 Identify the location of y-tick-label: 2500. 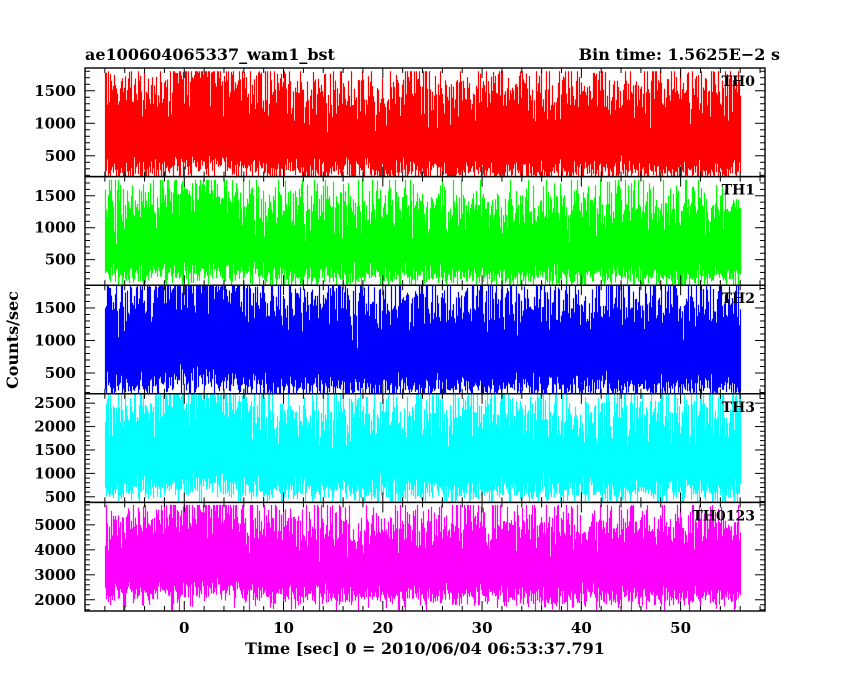
(55, 403).